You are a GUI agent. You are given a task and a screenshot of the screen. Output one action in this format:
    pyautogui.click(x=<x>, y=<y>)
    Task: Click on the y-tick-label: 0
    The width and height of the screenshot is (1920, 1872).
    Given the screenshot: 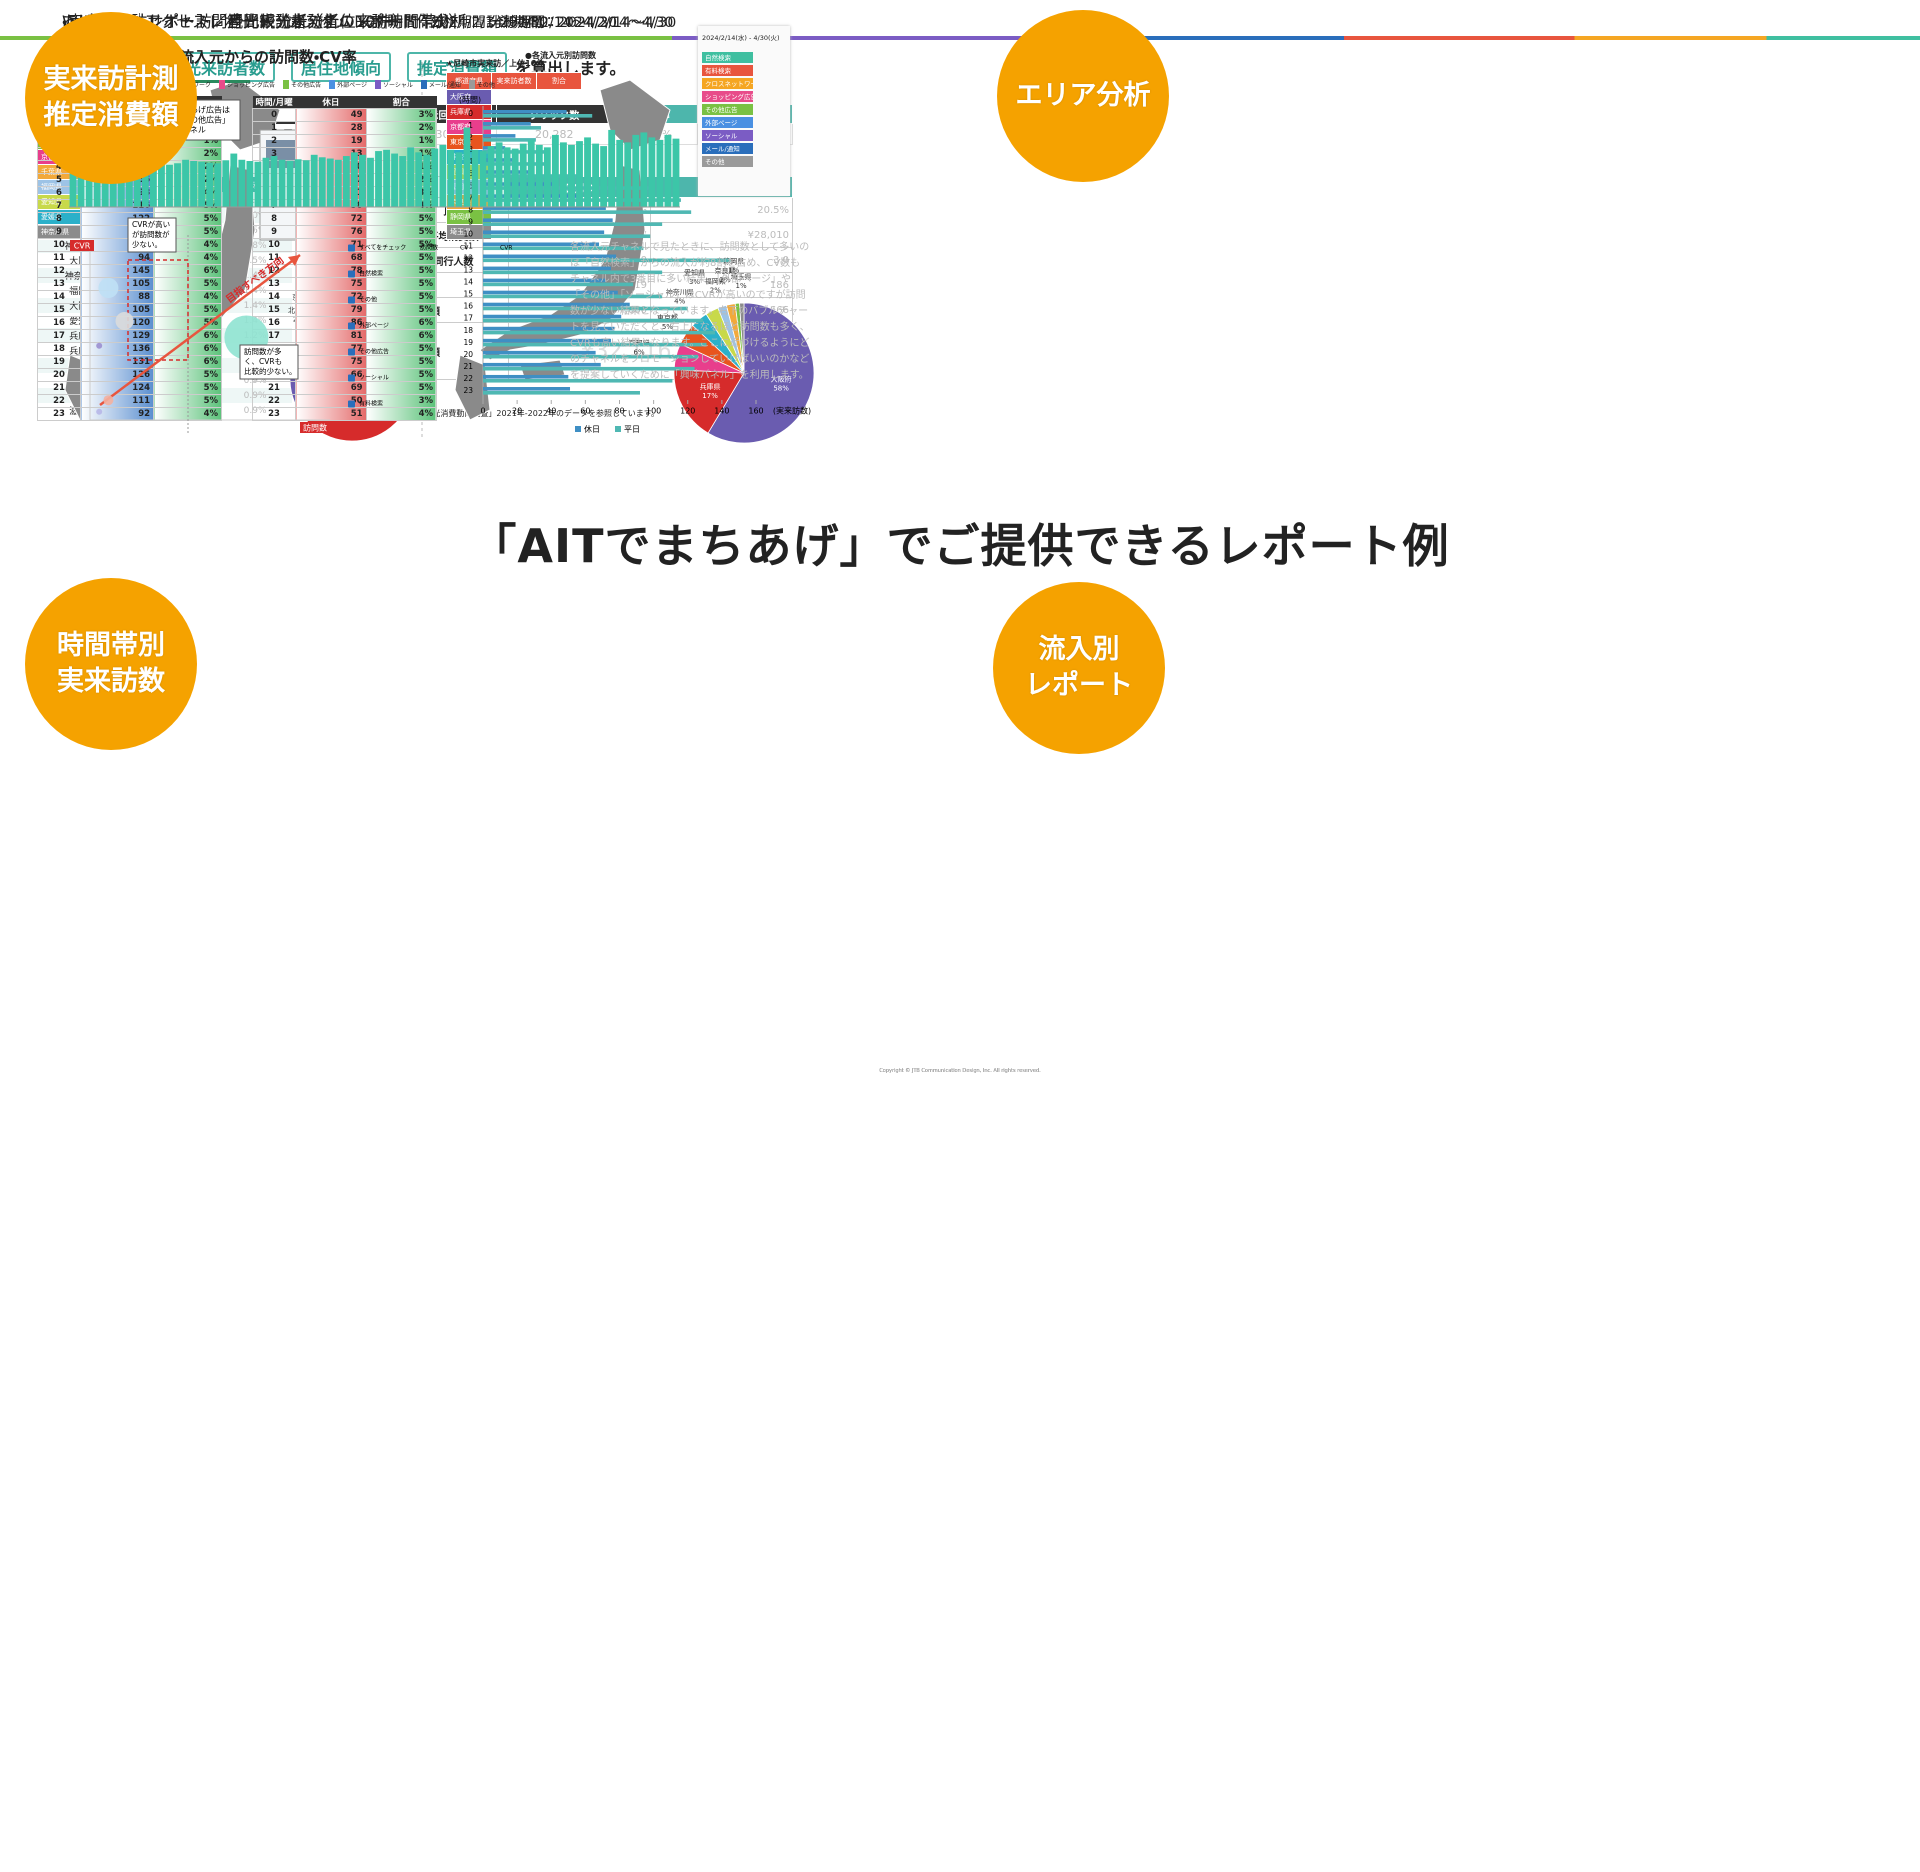 What is the action you would take?
    pyautogui.click(x=470, y=113)
    